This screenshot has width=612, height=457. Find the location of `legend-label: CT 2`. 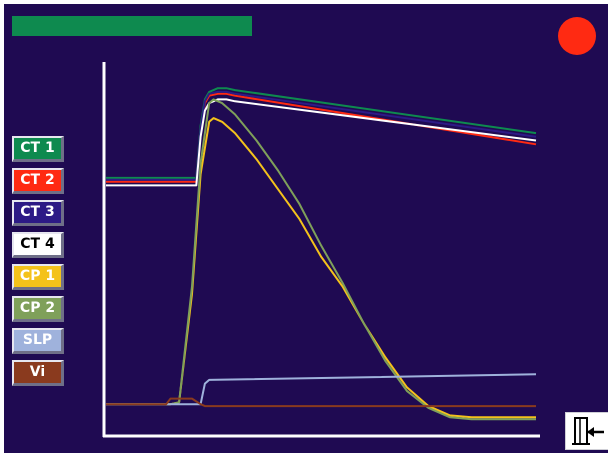

legend-label: CT 2 is located at coordinates (37, 180).